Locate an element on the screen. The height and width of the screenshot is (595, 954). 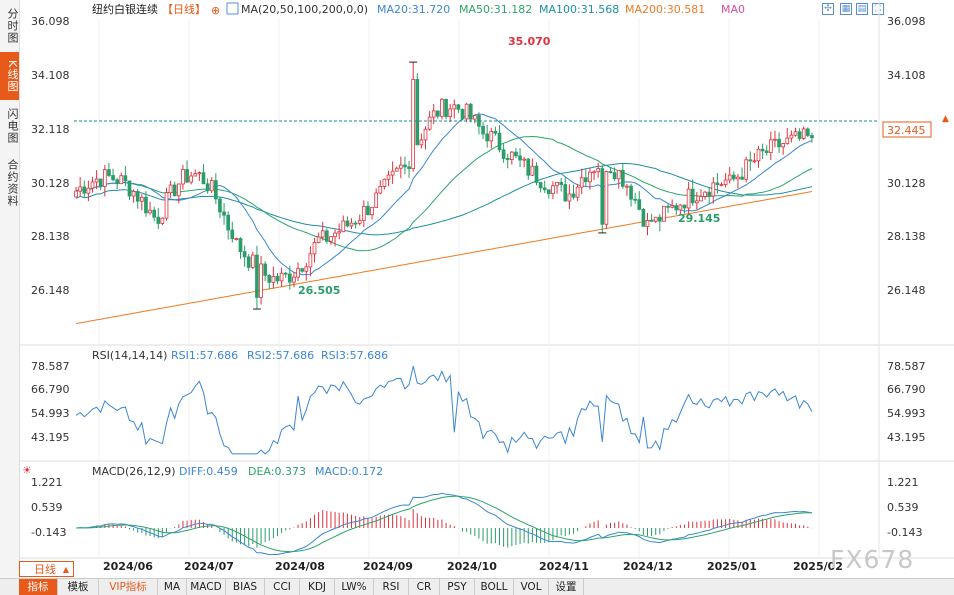
current-price-arrow: ▲ is located at coordinates (945, 119).